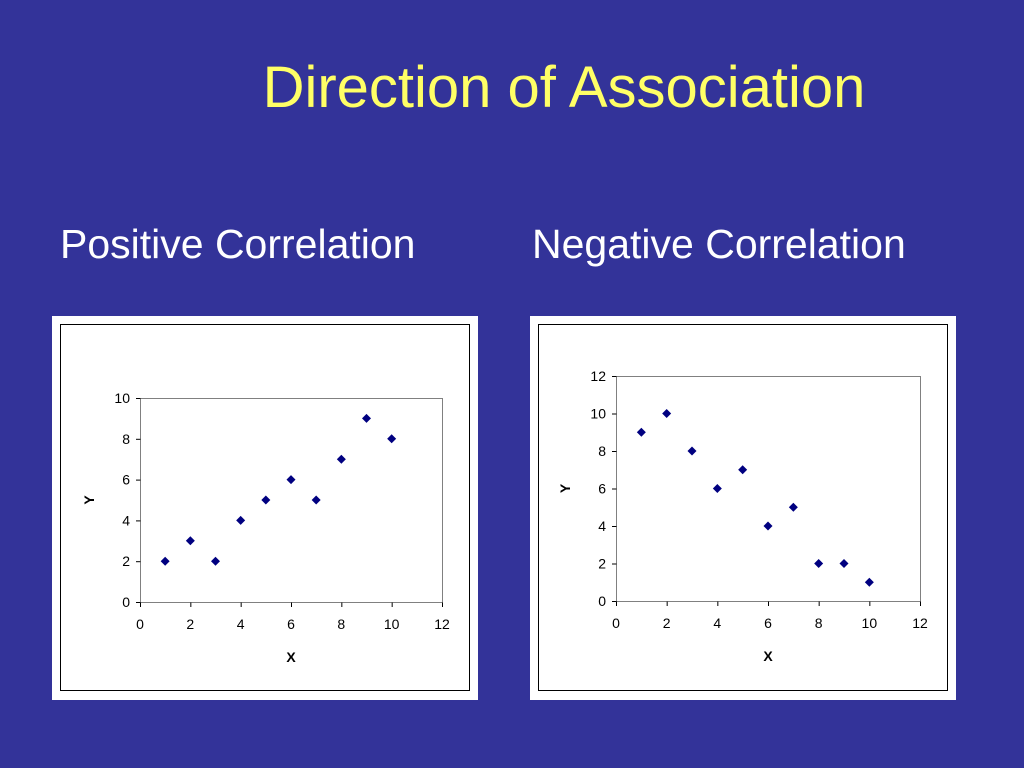 This screenshot has height=768, width=1024. What do you see at coordinates (719, 244) in the screenshot?
I see `negative-correlation-heading: Negative Correlation` at bounding box center [719, 244].